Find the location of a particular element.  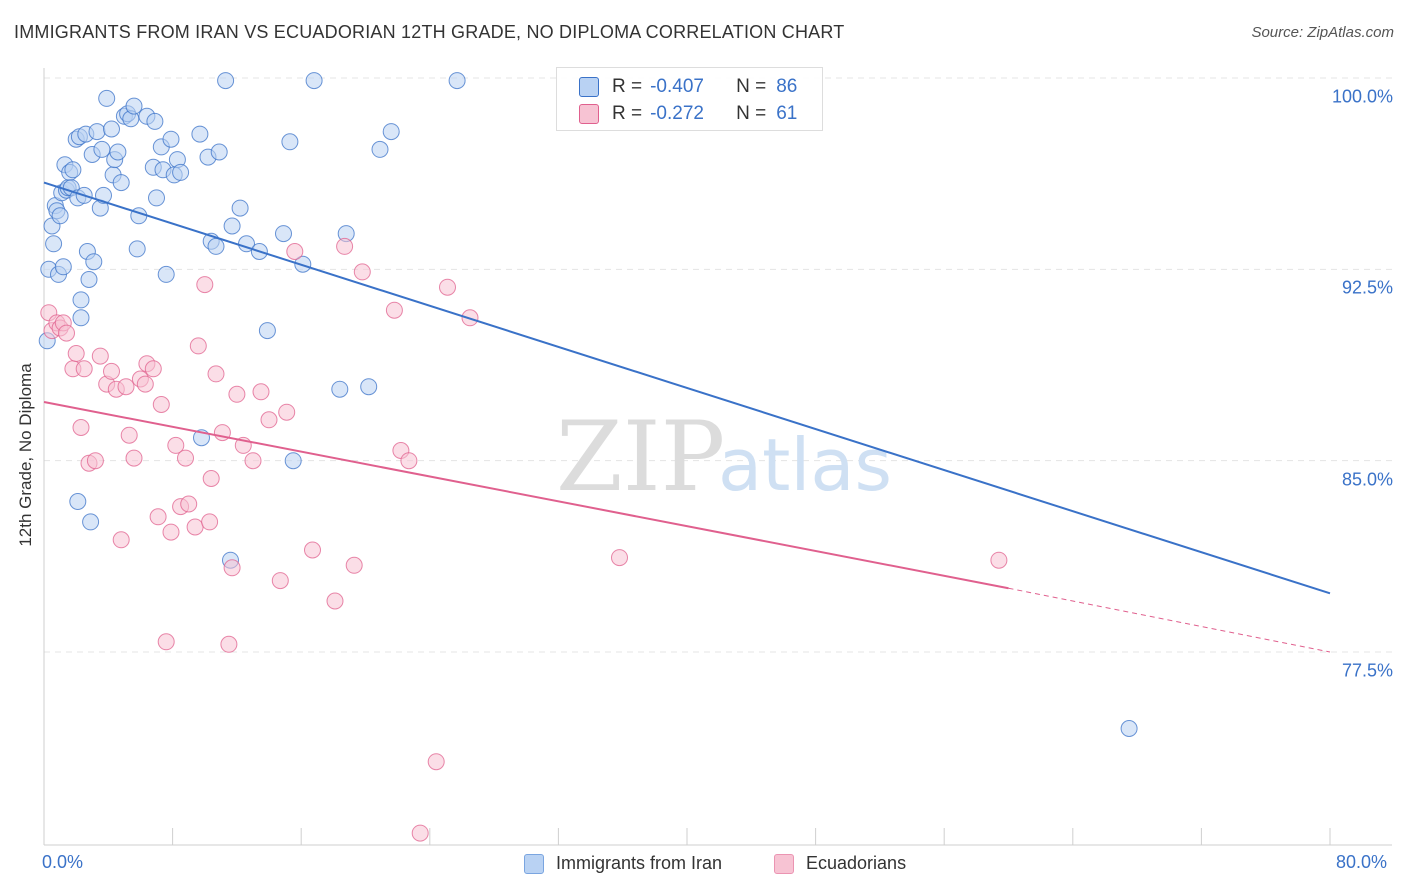

y-tick-label: 77.5% is located at coordinates (1367, 670).